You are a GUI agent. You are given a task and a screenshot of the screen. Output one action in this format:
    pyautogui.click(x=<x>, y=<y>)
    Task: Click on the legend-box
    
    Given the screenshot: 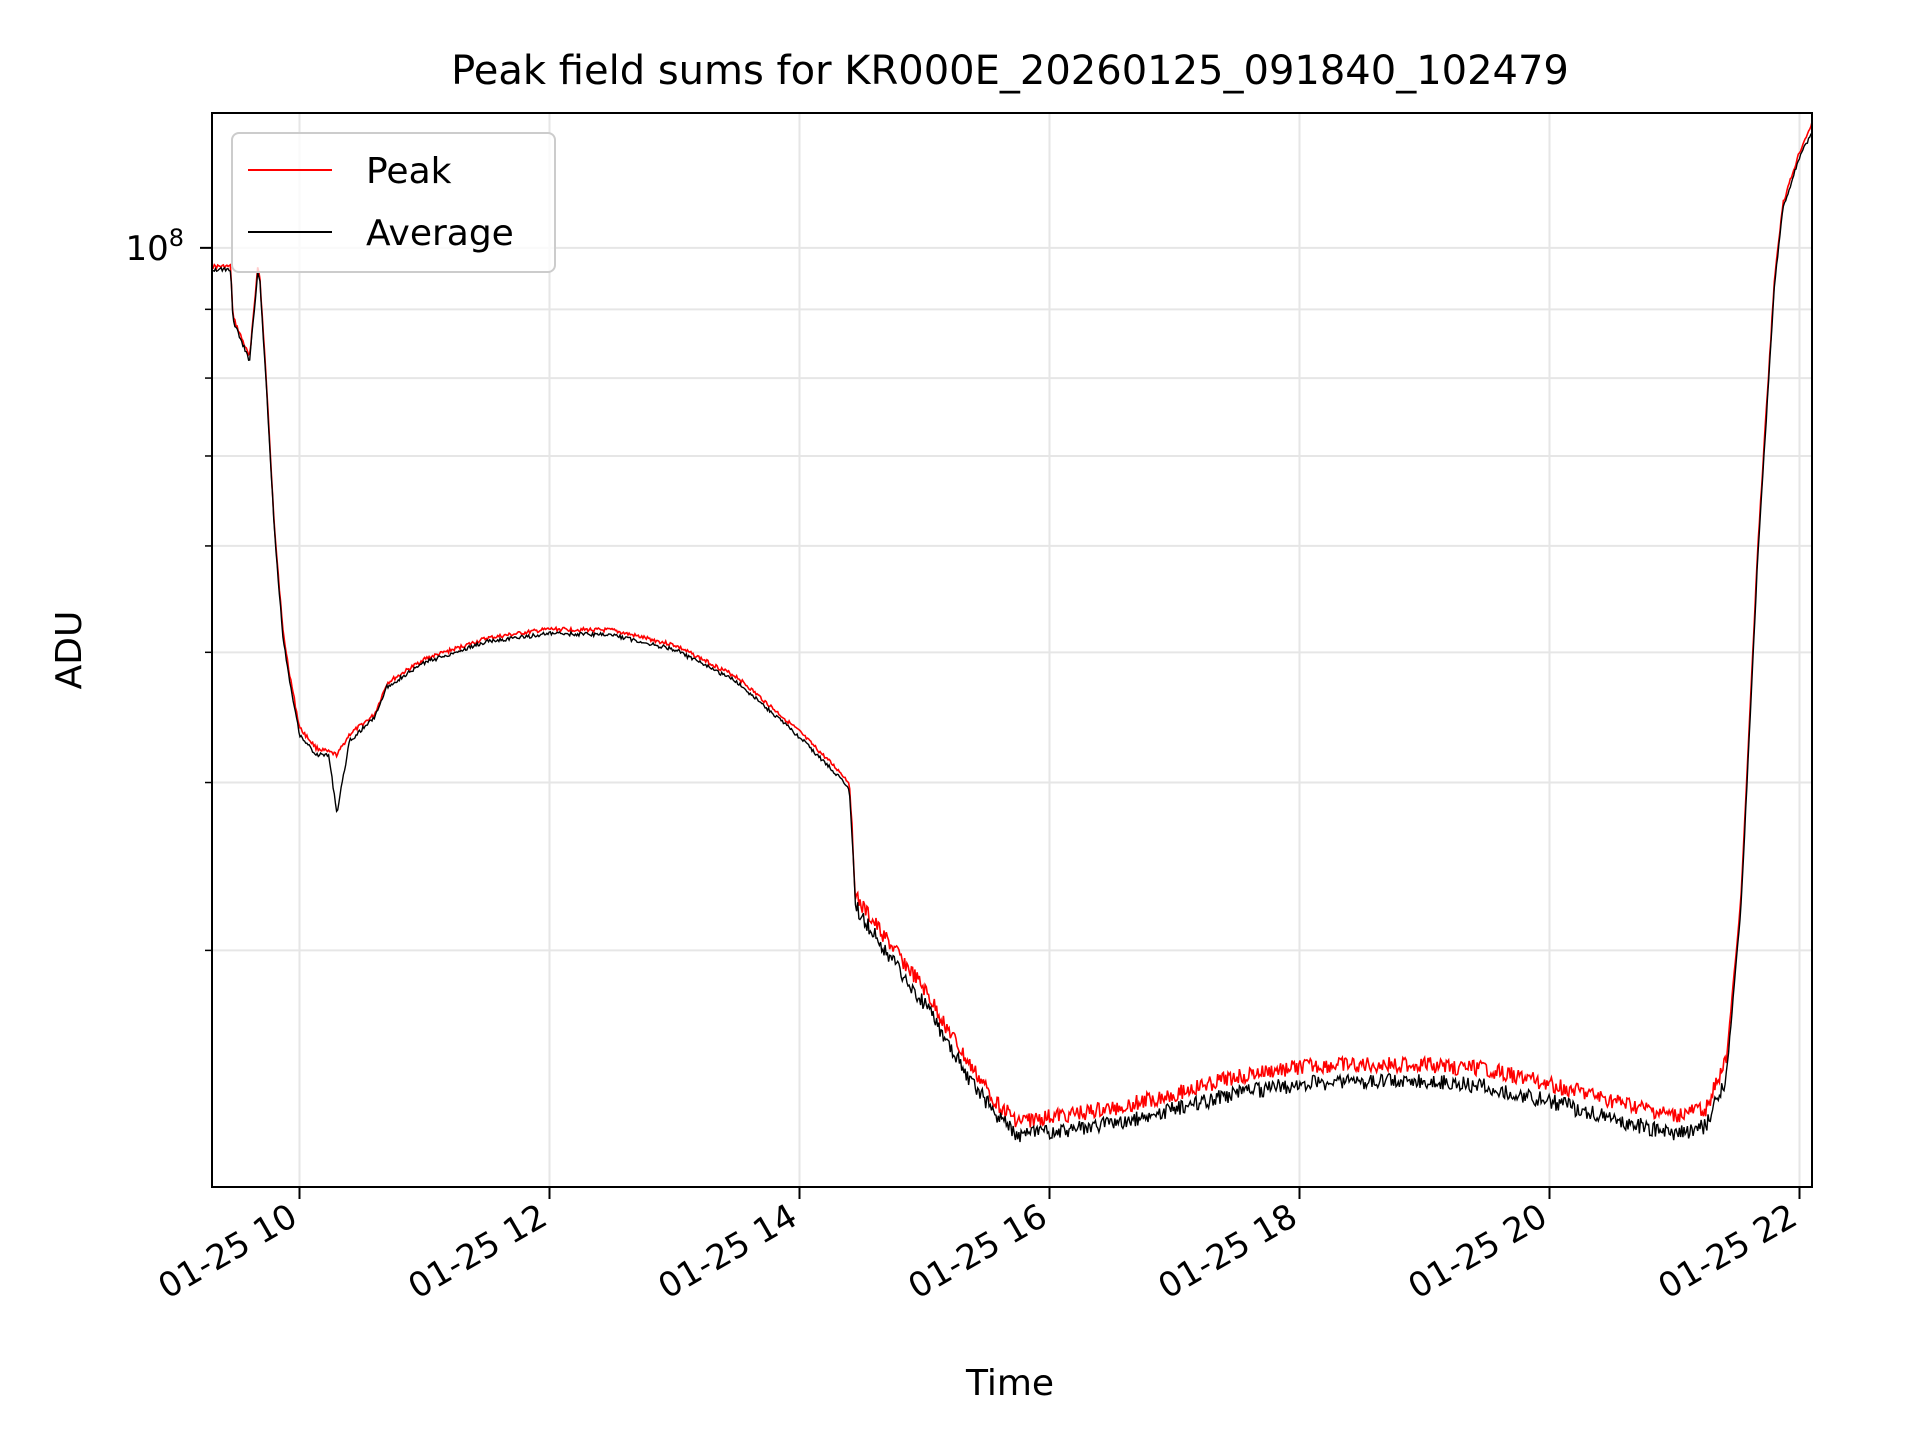 What is the action you would take?
    pyautogui.click(x=393, y=202)
    